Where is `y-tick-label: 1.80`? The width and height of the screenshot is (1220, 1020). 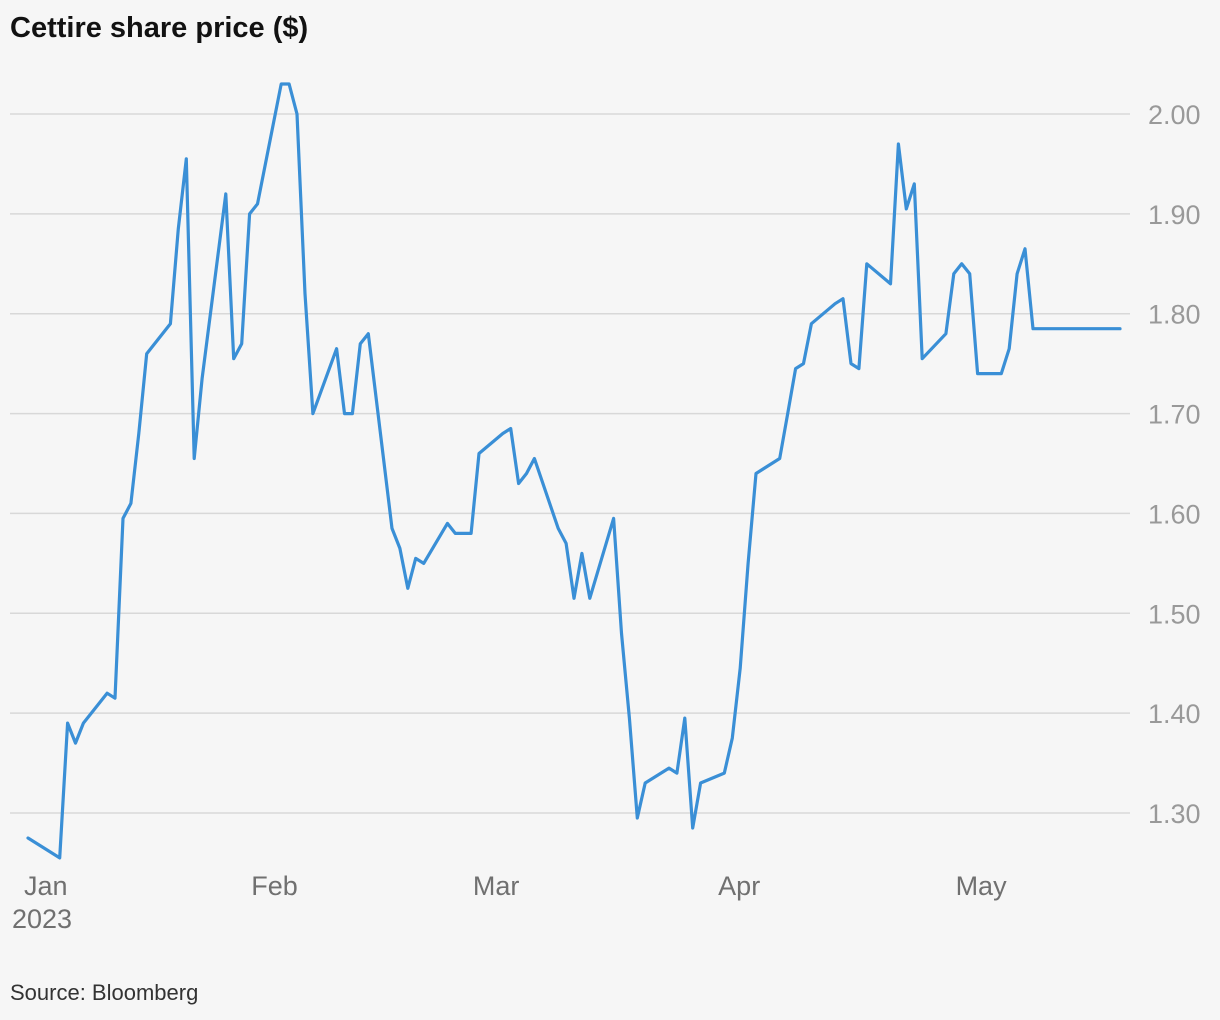 y-tick-label: 1.80 is located at coordinates (1174, 315).